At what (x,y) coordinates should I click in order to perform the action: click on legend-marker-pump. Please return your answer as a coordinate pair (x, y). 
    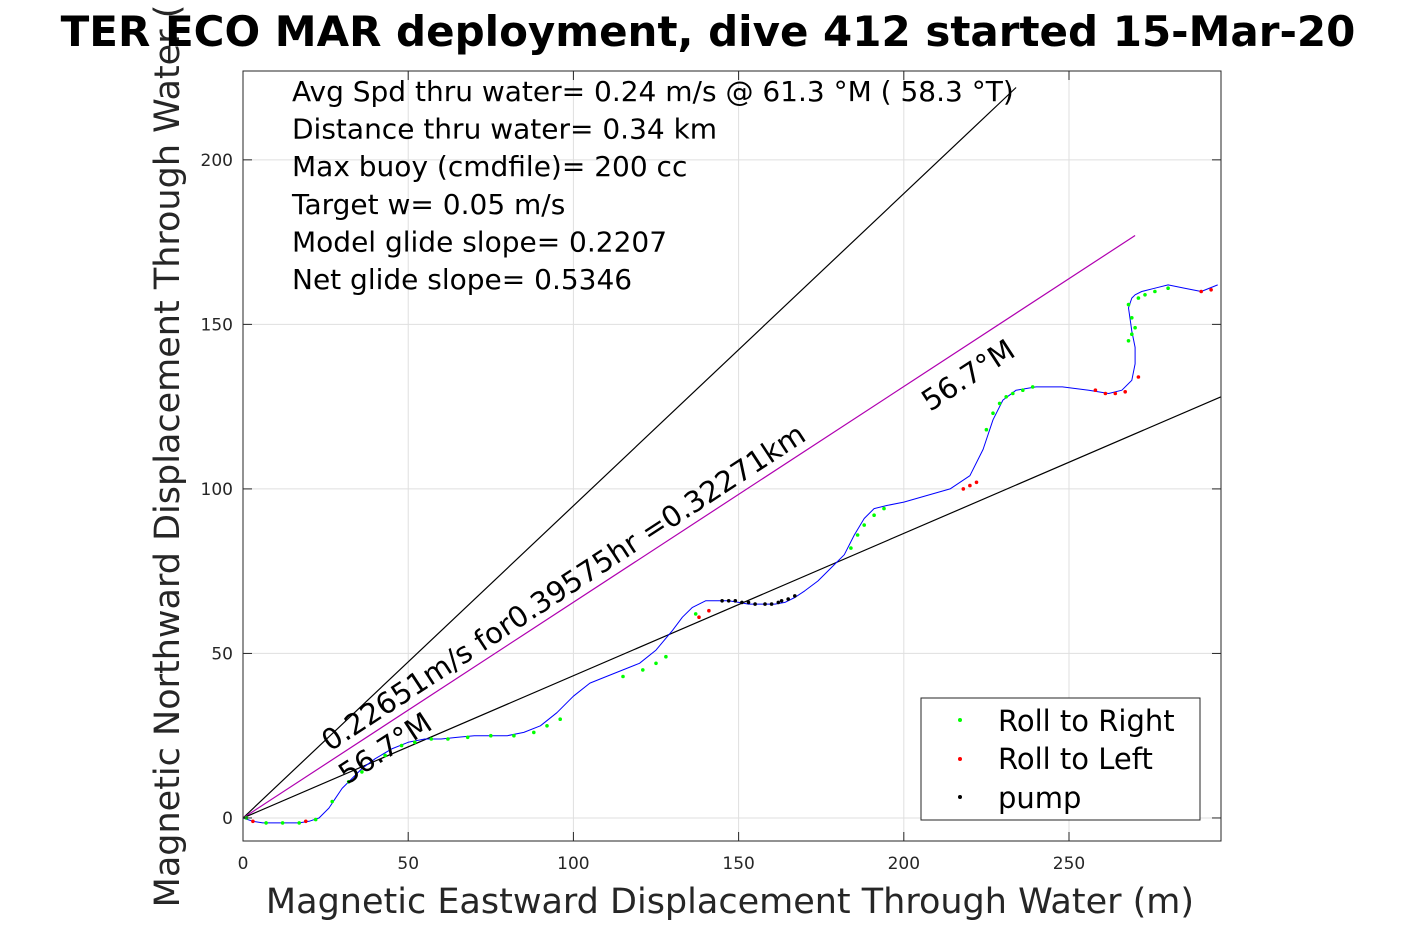
    Looking at the image, I should click on (960, 797).